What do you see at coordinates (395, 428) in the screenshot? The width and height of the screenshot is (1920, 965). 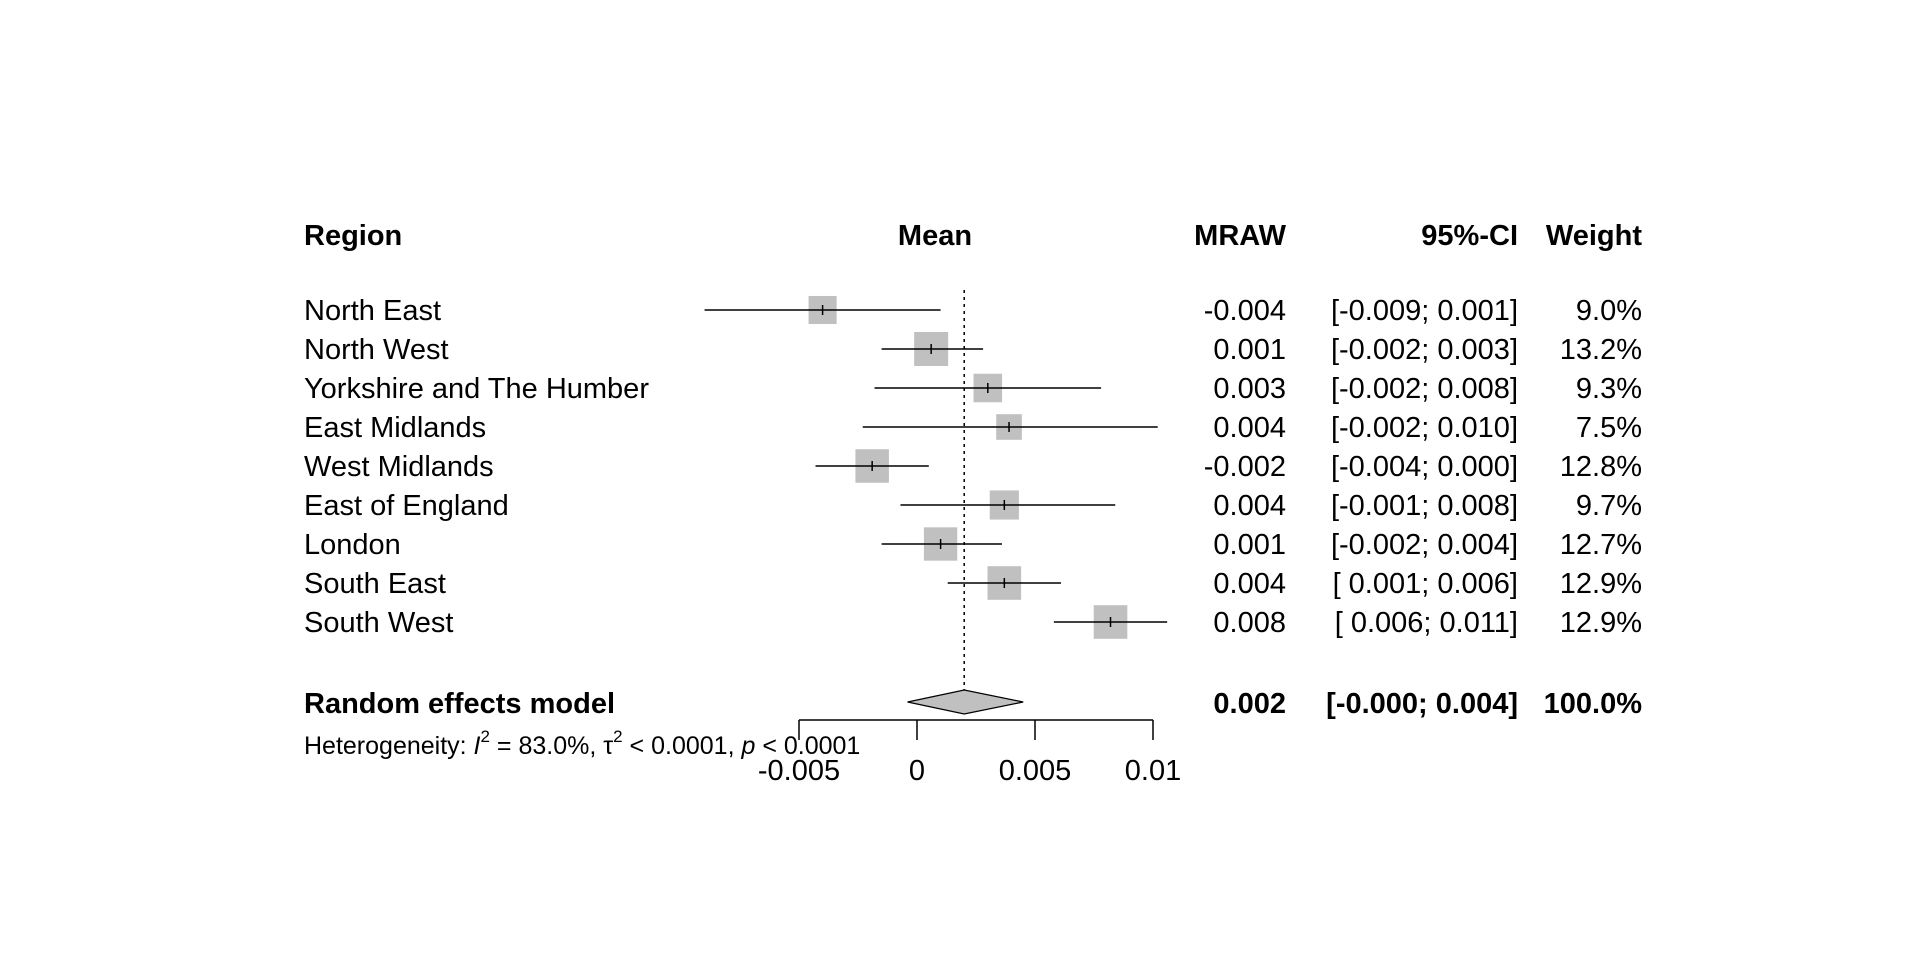 I see `study-label: East Midlands` at bounding box center [395, 428].